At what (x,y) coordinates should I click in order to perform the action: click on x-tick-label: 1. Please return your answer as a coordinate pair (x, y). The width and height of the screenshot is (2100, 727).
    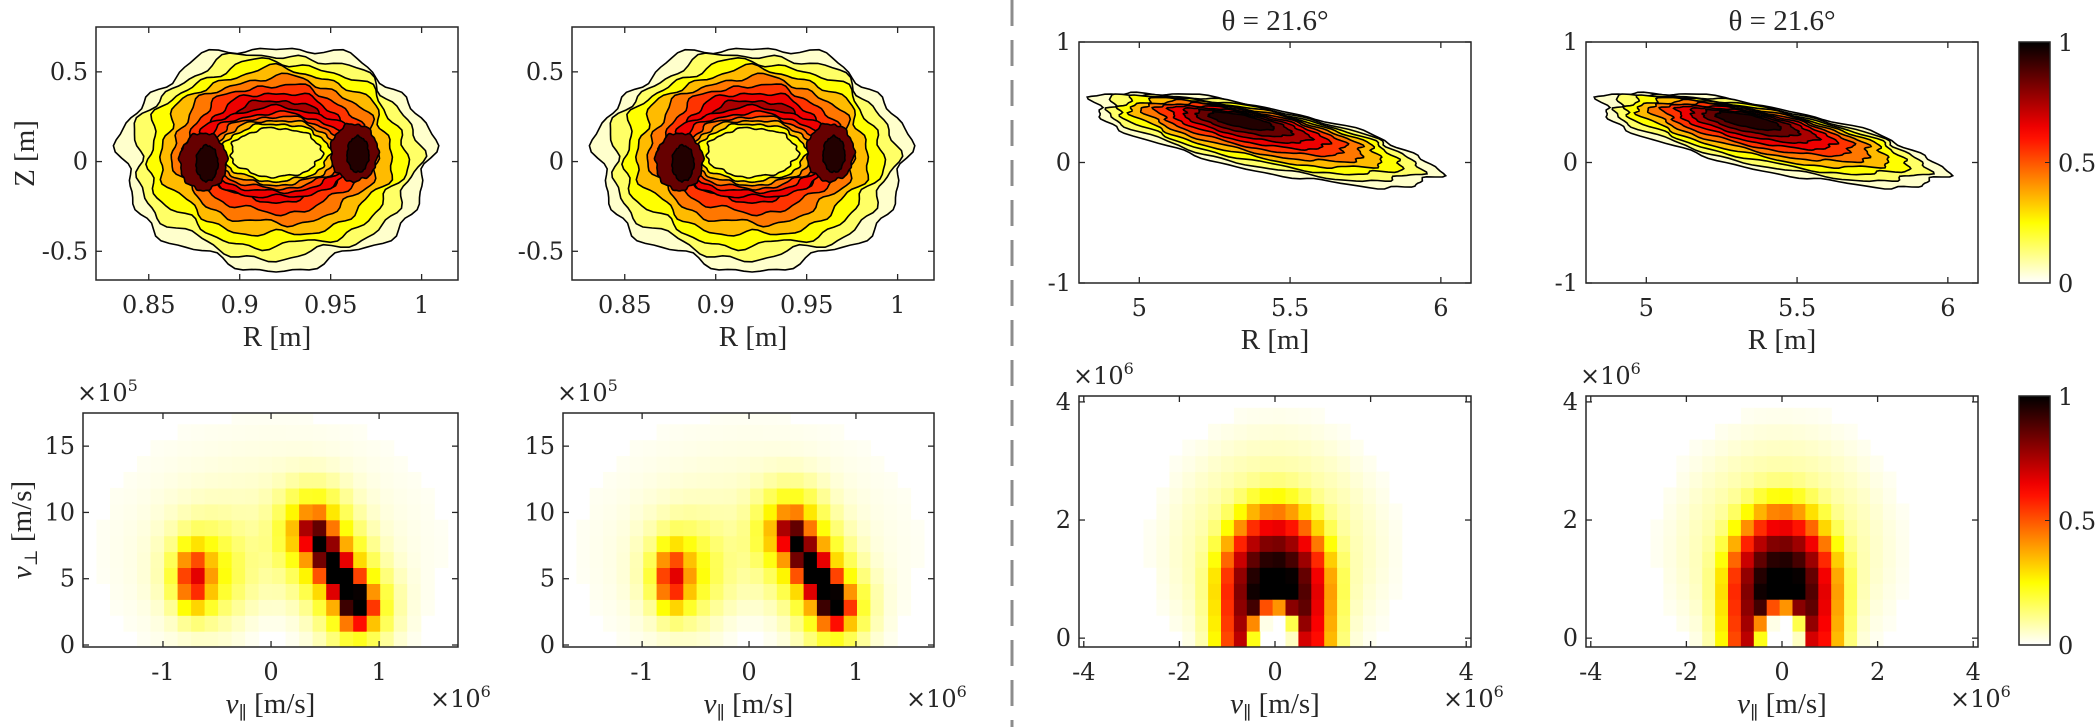
    Looking at the image, I should click on (378, 672).